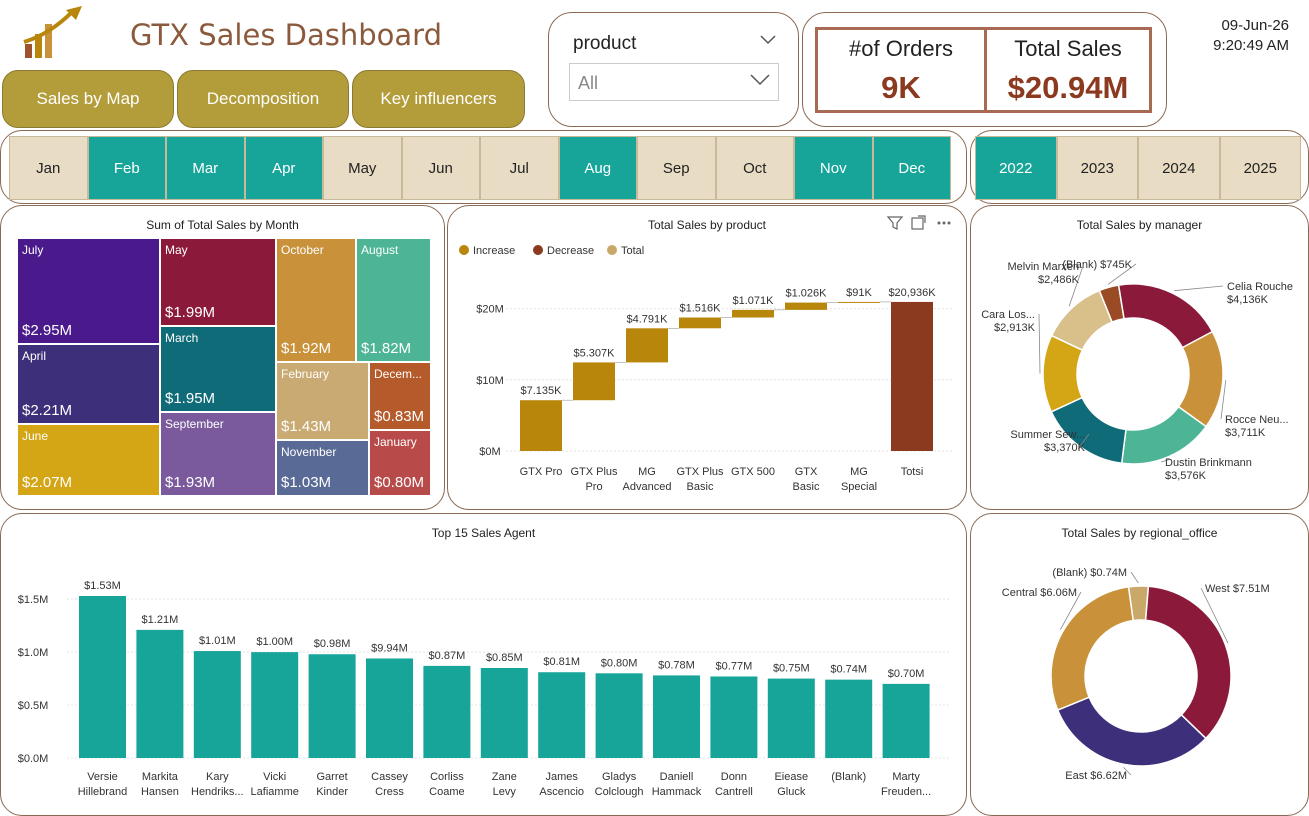 This screenshot has height=816, width=1309. What do you see at coordinates (754, 168) in the screenshot?
I see `month-oct: Oct` at bounding box center [754, 168].